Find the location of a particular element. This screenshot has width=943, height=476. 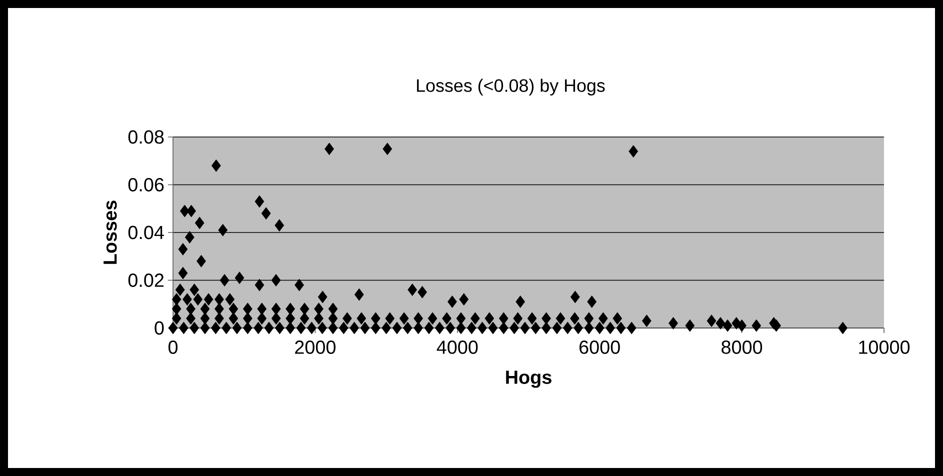

x-tick-label: 6000 is located at coordinates (600, 347).